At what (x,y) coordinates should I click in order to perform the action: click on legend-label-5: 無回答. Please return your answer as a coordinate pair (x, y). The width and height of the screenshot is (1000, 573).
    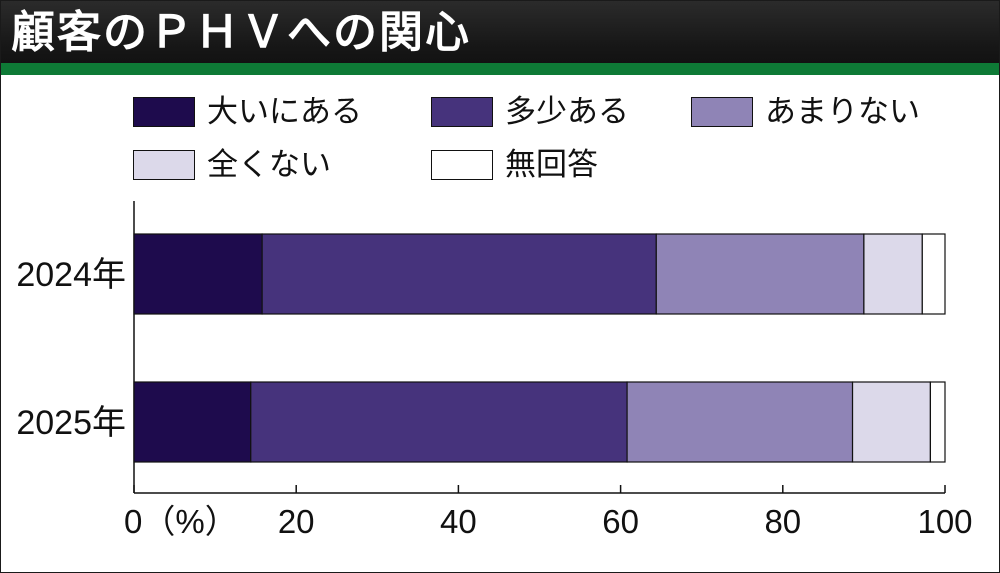
    Looking at the image, I should click on (551, 165).